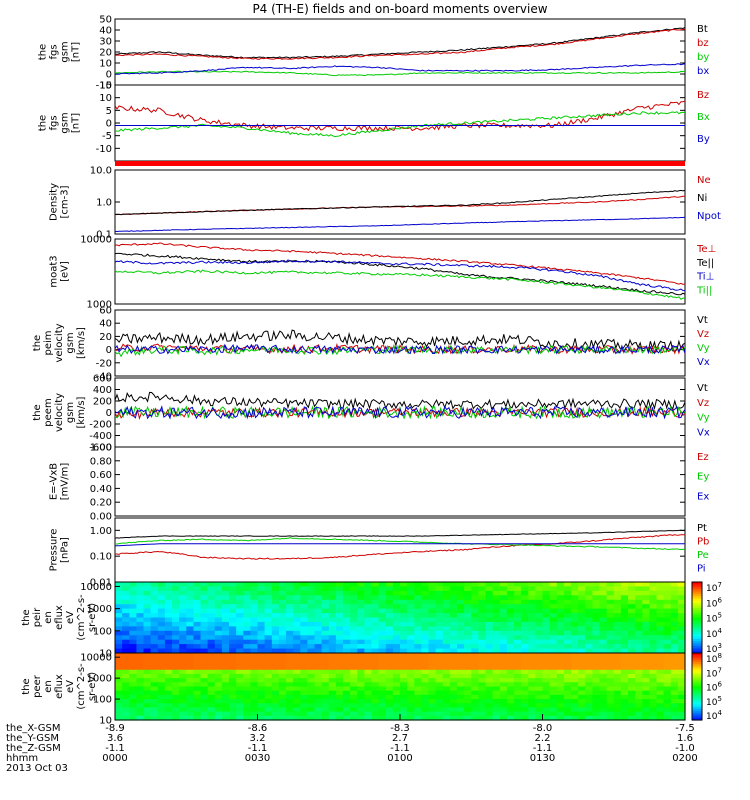 The image size is (750, 800). What do you see at coordinates (115, 748) in the screenshot?
I see `ephemeris-value: -1.1` at bounding box center [115, 748].